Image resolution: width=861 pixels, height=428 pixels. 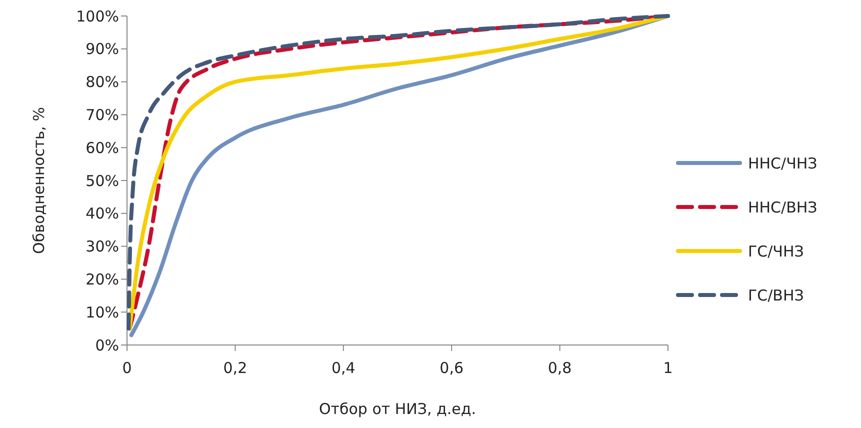 I want to click on x-axis-title: Отбор от НИЗ, д.ед., so click(x=397, y=409).